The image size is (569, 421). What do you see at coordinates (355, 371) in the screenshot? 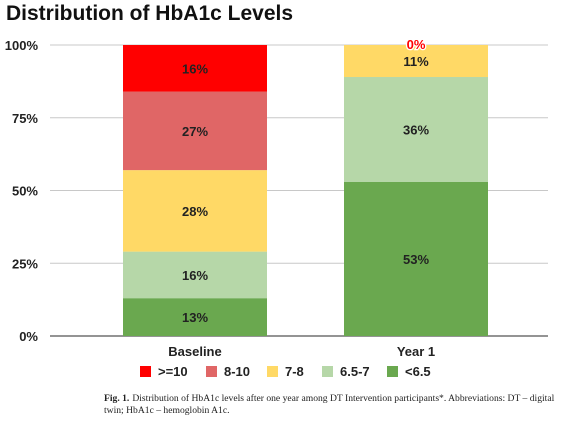
I see `legend-label: 6.5-7` at bounding box center [355, 371].